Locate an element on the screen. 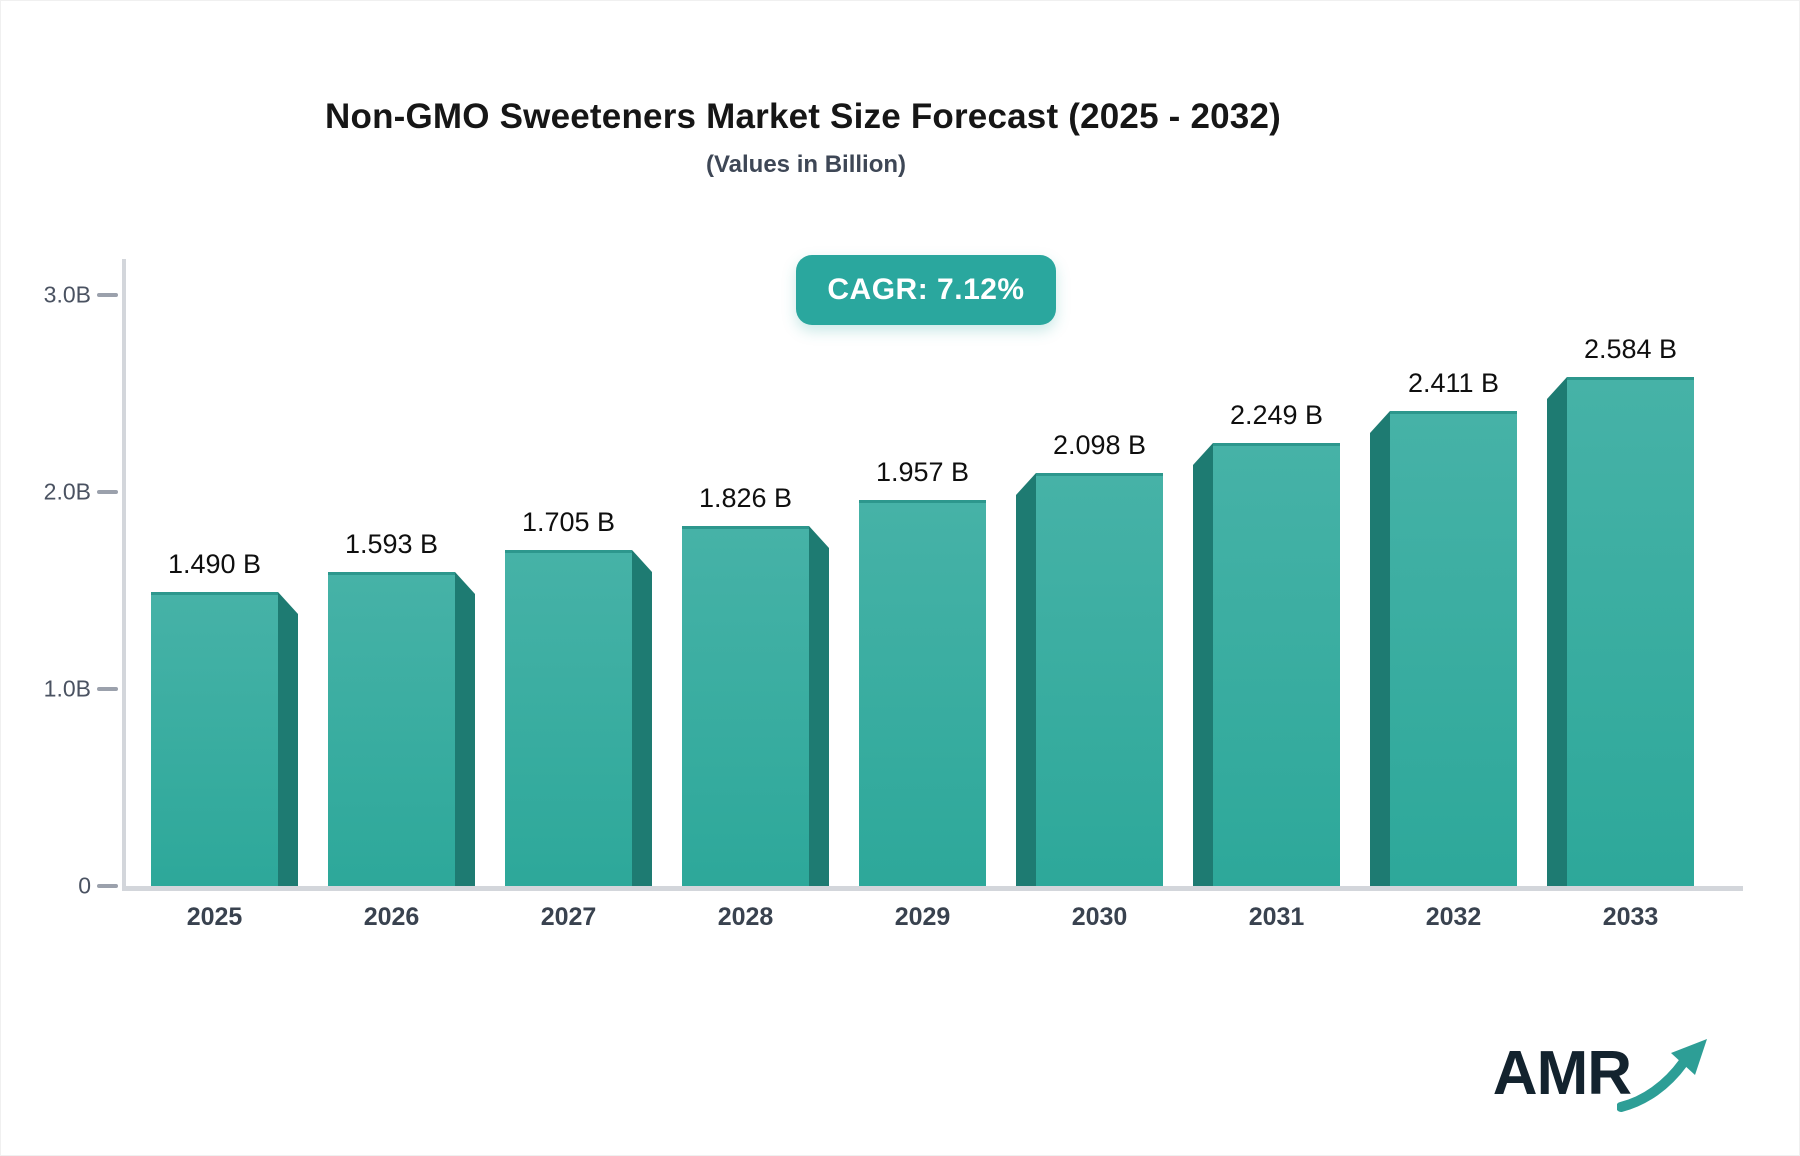 This screenshot has height=1156, width=1800. bar-2026 is located at coordinates (391, 729).